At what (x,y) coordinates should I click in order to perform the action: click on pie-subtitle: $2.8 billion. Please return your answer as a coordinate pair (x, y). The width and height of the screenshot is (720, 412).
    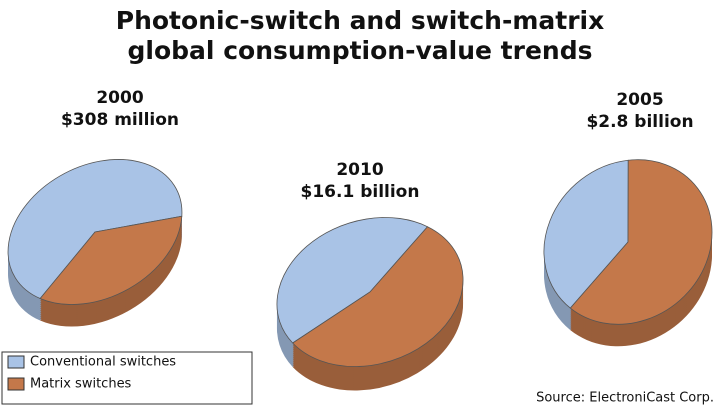
    Looking at the image, I should click on (639, 122).